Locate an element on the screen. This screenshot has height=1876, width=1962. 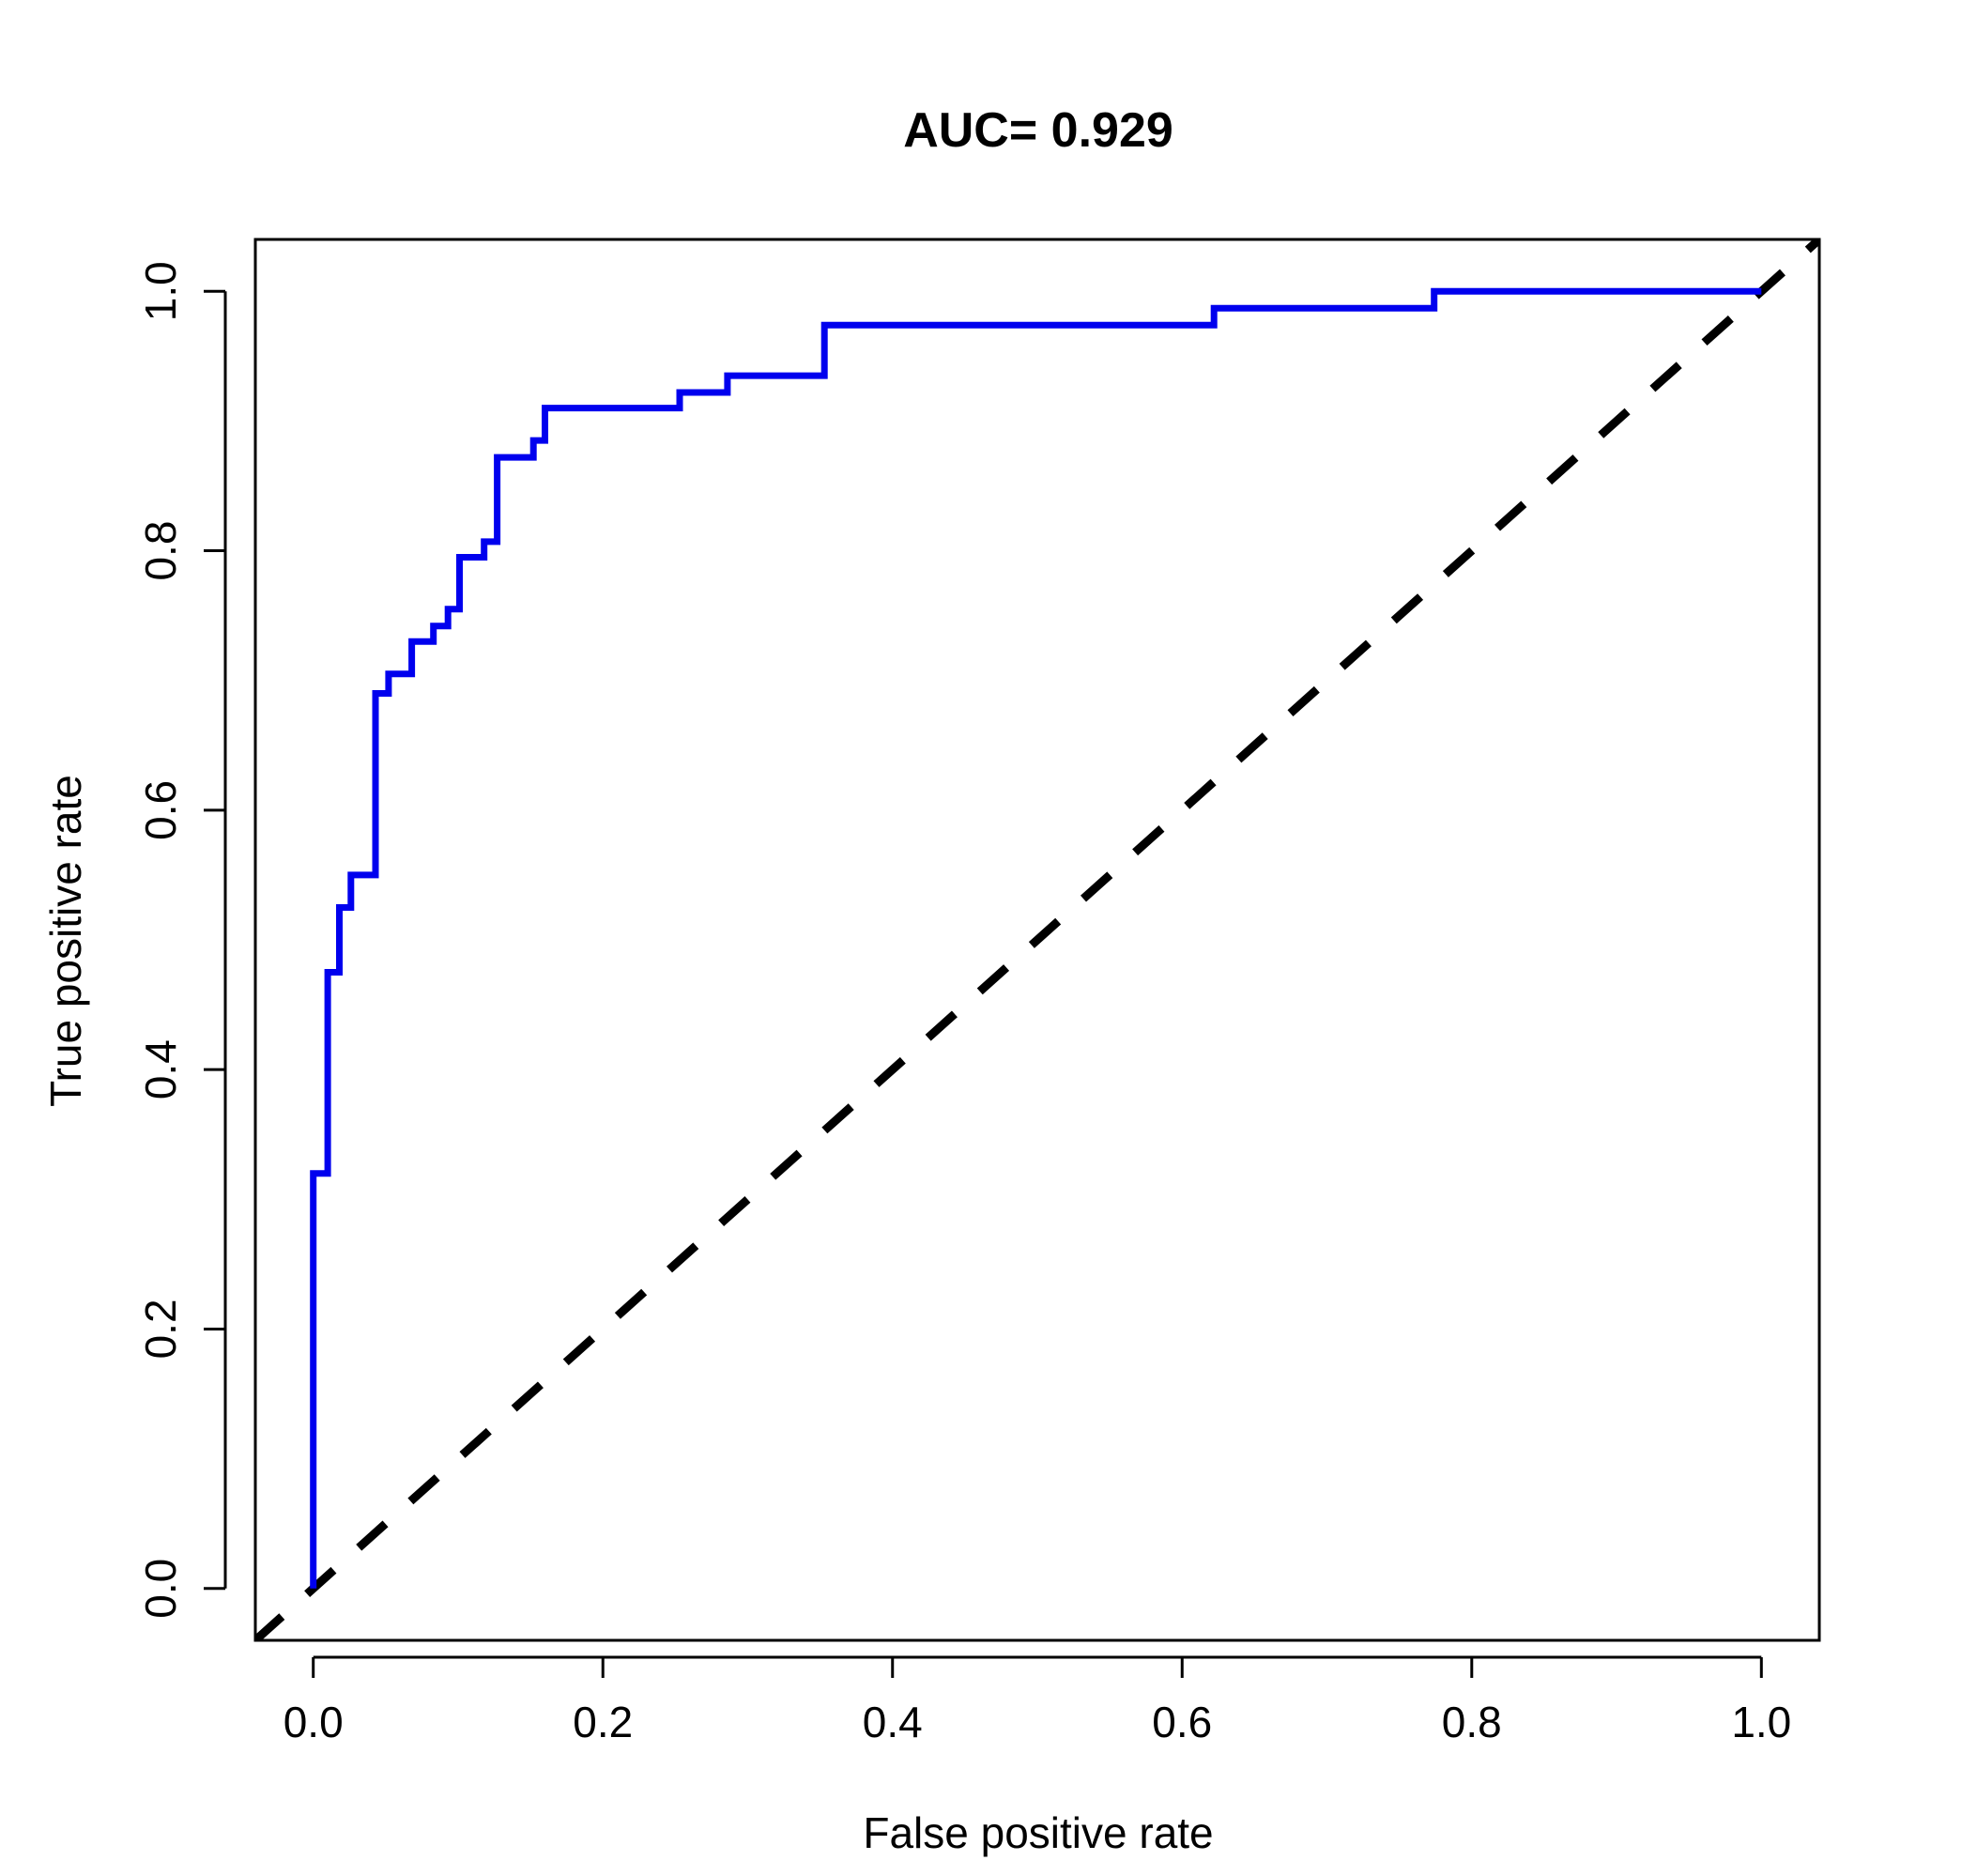
y-tick-label: 0.0 is located at coordinates (161, 1589).